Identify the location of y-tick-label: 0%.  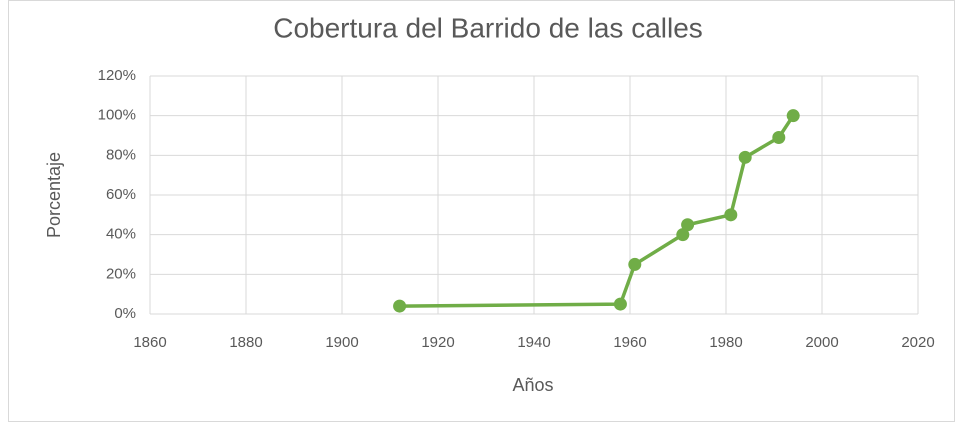
(125, 313).